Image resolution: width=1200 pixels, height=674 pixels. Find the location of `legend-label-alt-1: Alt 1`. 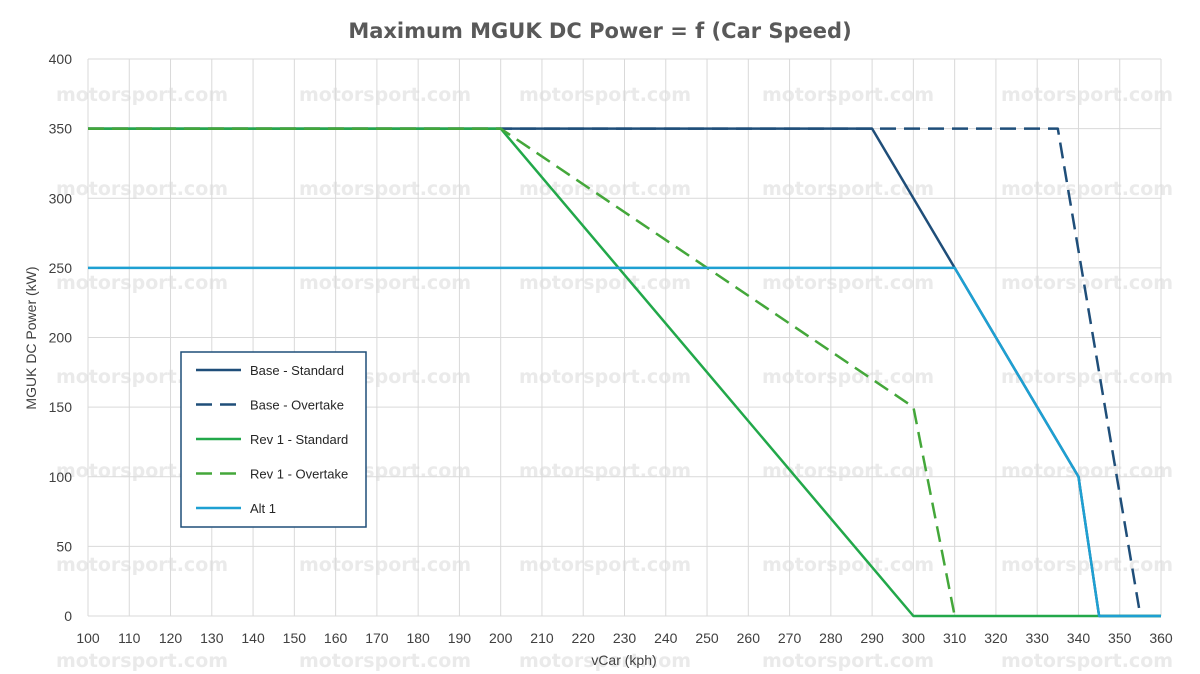

legend-label-alt-1: Alt 1 is located at coordinates (263, 508).